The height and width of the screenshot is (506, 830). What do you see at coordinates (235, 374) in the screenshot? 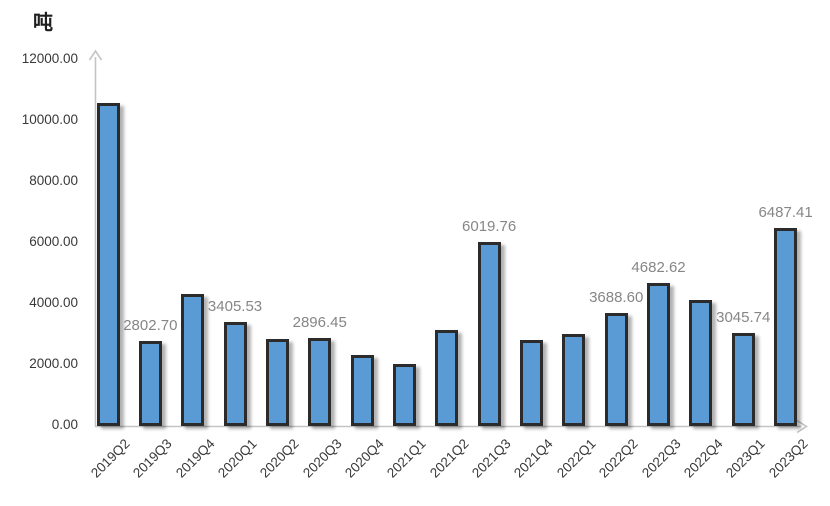
I see `bar-2020Q1` at bounding box center [235, 374].